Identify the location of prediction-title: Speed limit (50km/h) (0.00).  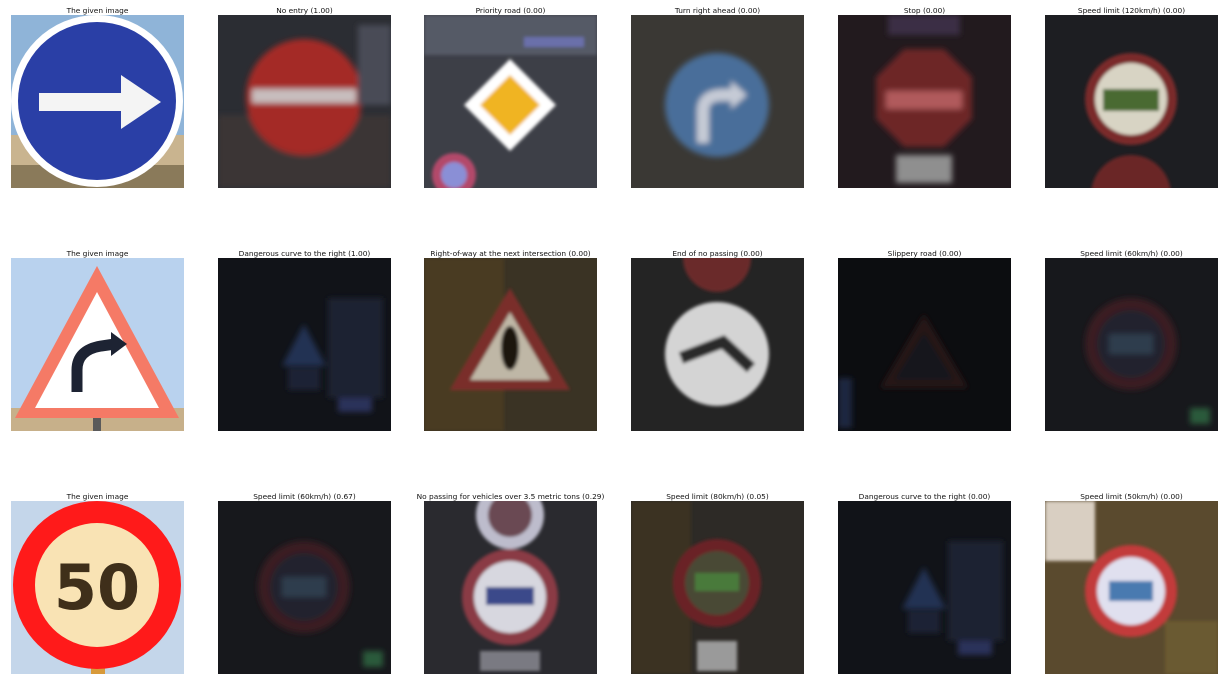
(1131, 496).